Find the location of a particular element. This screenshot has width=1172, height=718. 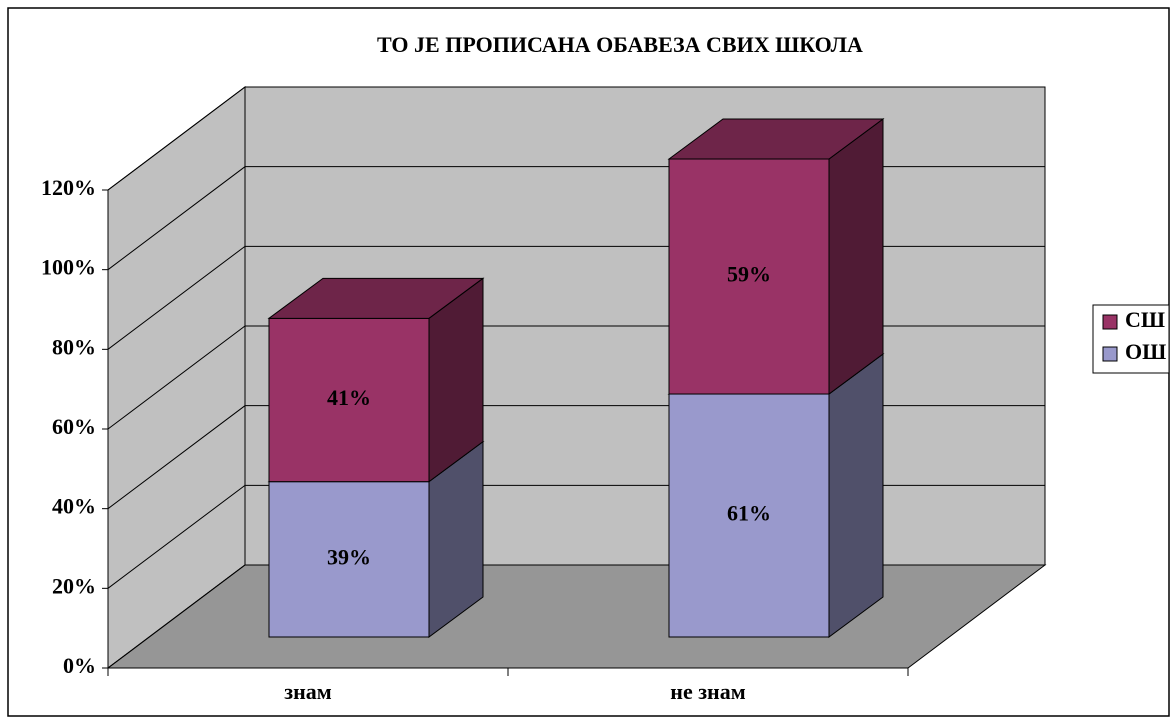

chart-title: ТО ЈЕ ПРОПИСАНА ОБАВЕЗА СВИХ ШКОЛА is located at coordinates (620, 44).